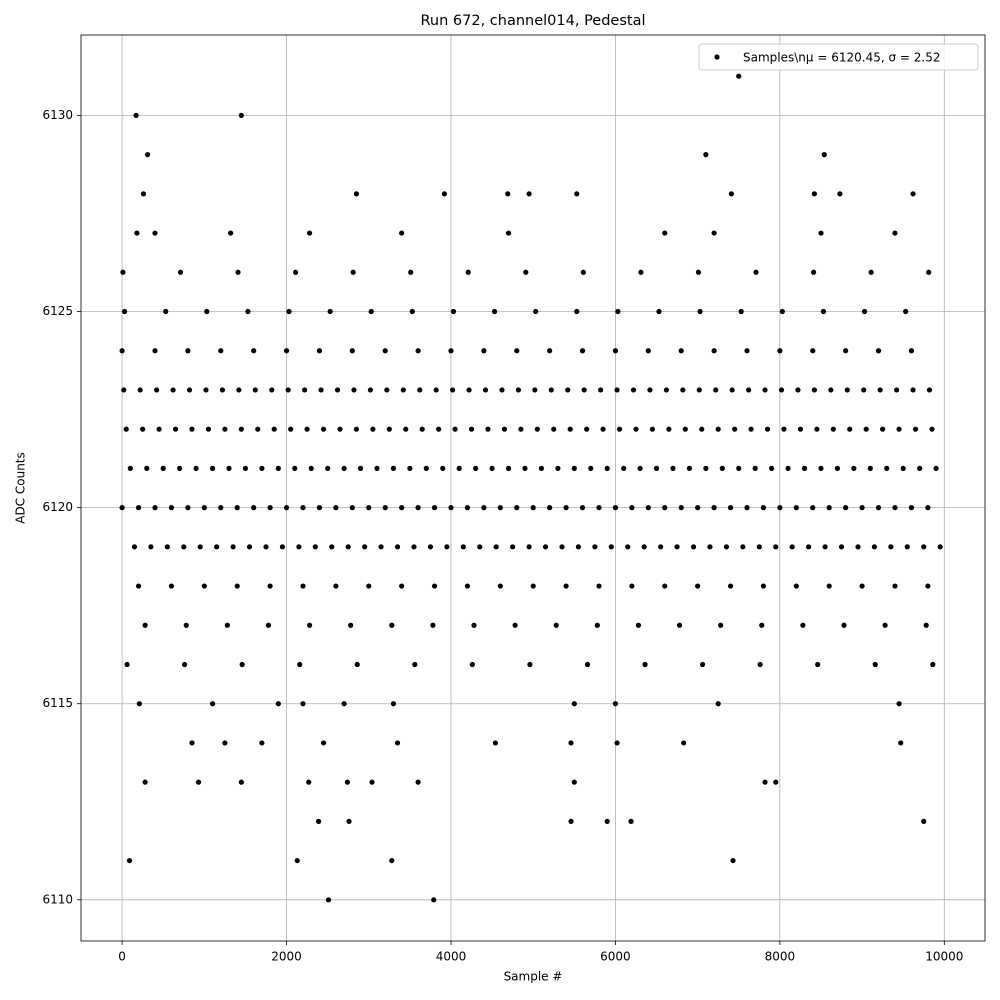  I want to click on y-tick-label: 6125, so click(57, 311).